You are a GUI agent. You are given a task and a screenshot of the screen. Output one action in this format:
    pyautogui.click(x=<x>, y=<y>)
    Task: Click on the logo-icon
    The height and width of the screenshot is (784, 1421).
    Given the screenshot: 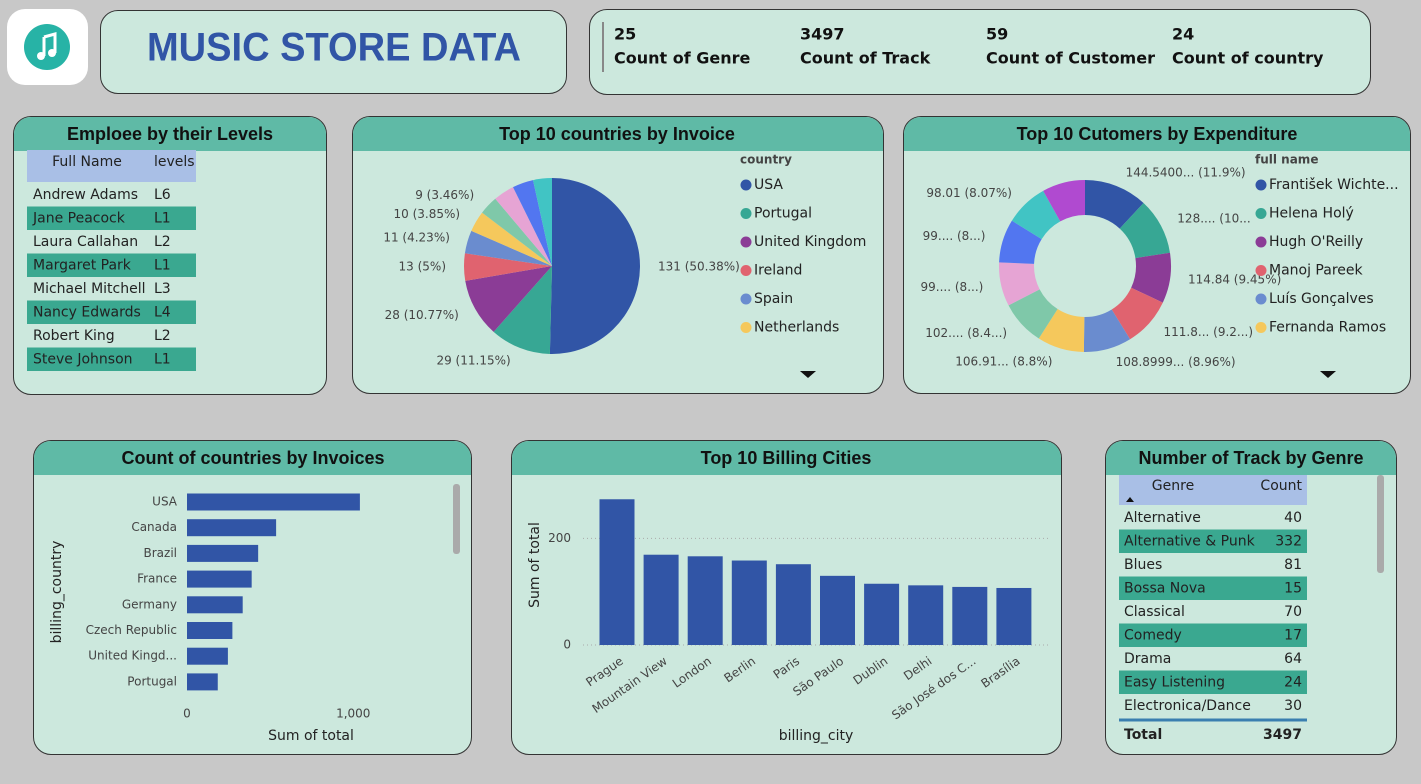 What is the action you would take?
    pyautogui.click(x=47, y=47)
    